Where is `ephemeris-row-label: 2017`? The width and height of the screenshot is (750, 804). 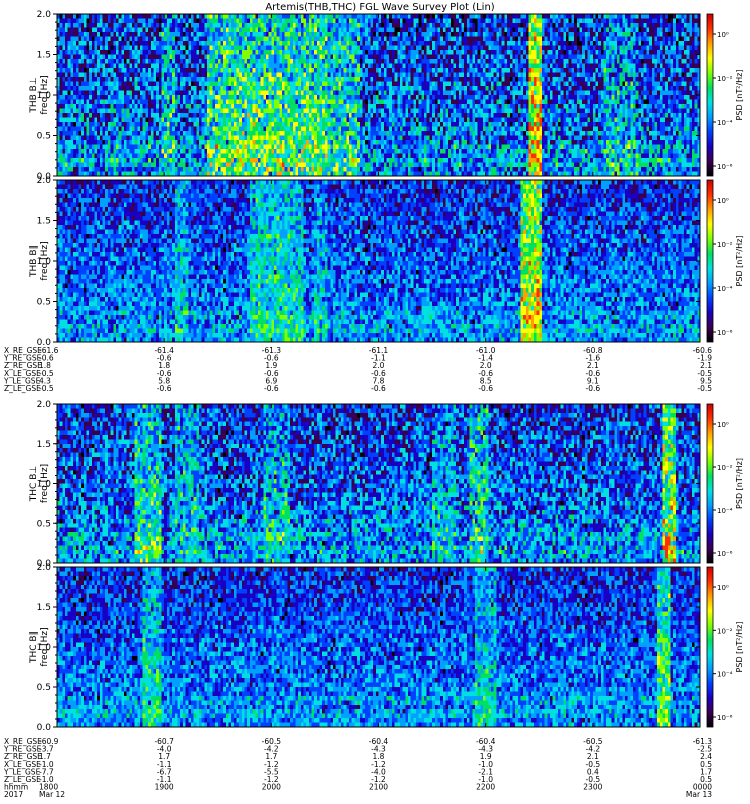 ephemeris-row-label: 2017 is located at coordinates (13, 794).